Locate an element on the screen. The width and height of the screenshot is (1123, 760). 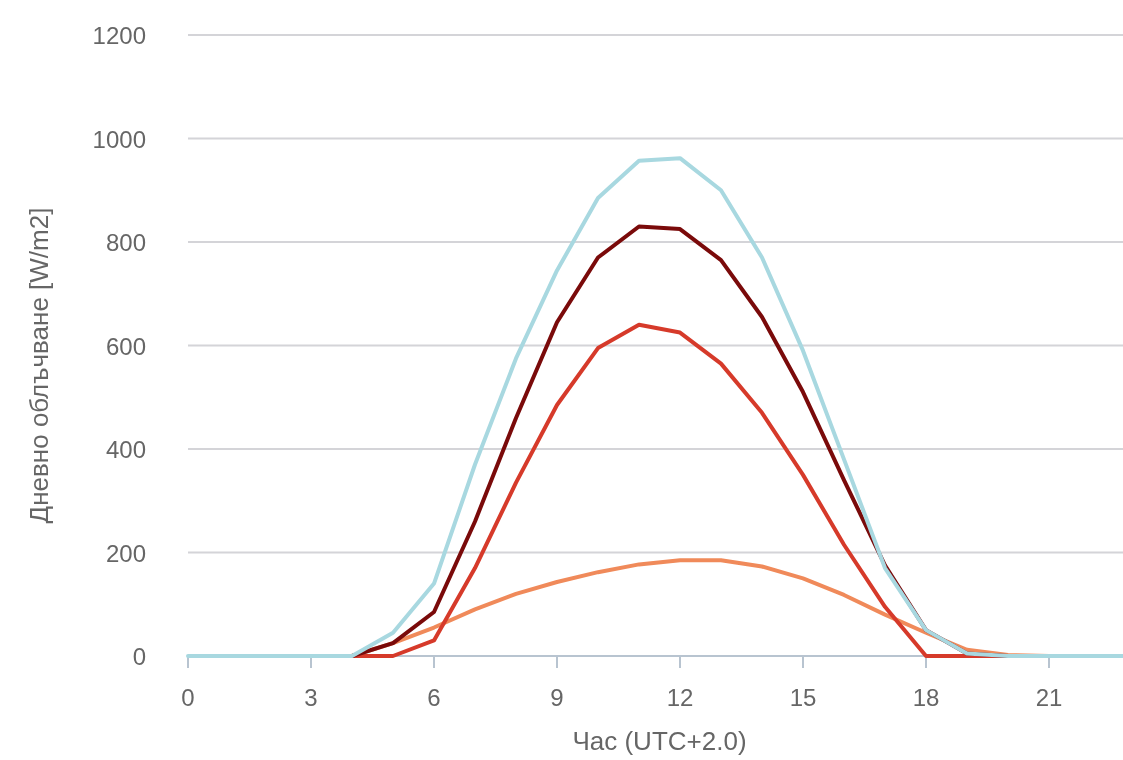
y-tick-label: 400 is located at coordinates (125, 449).